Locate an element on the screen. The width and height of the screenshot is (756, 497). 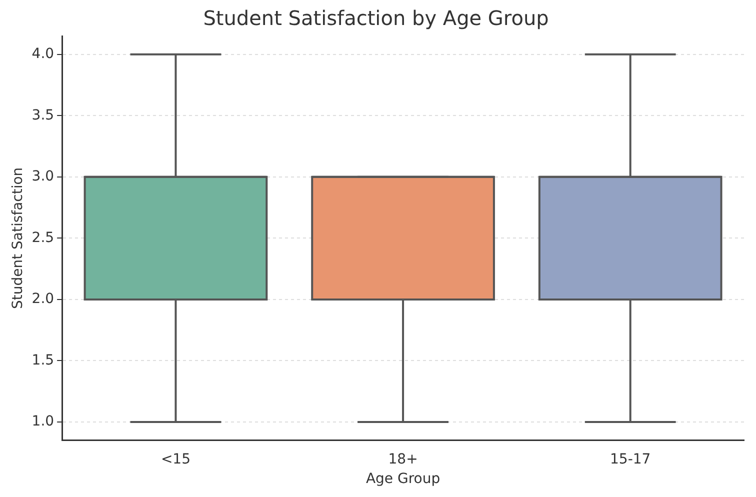
y-tick-label: 3.0 is located at coordinates (43, 176).